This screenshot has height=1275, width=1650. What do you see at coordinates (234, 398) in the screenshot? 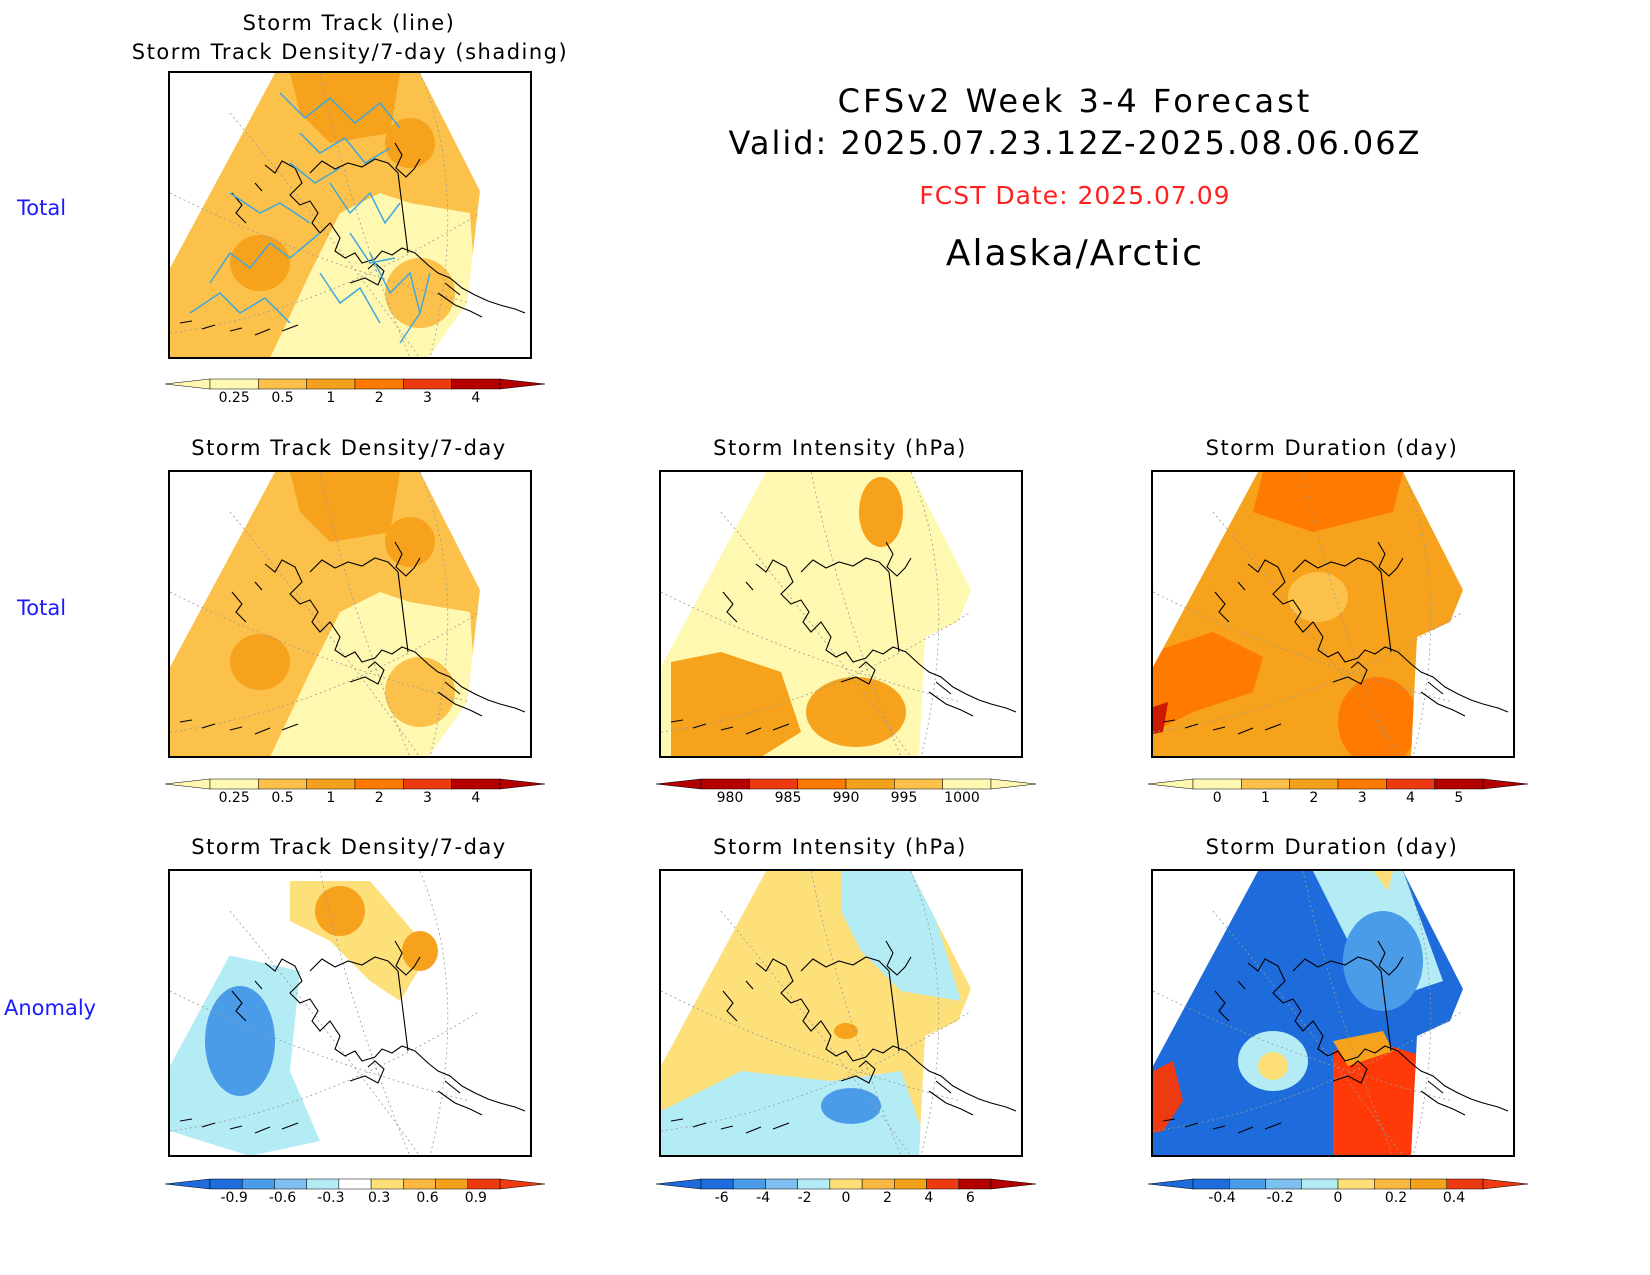
I see `colorbar-tick-label: 0.25` at bounding box center [234, 398].